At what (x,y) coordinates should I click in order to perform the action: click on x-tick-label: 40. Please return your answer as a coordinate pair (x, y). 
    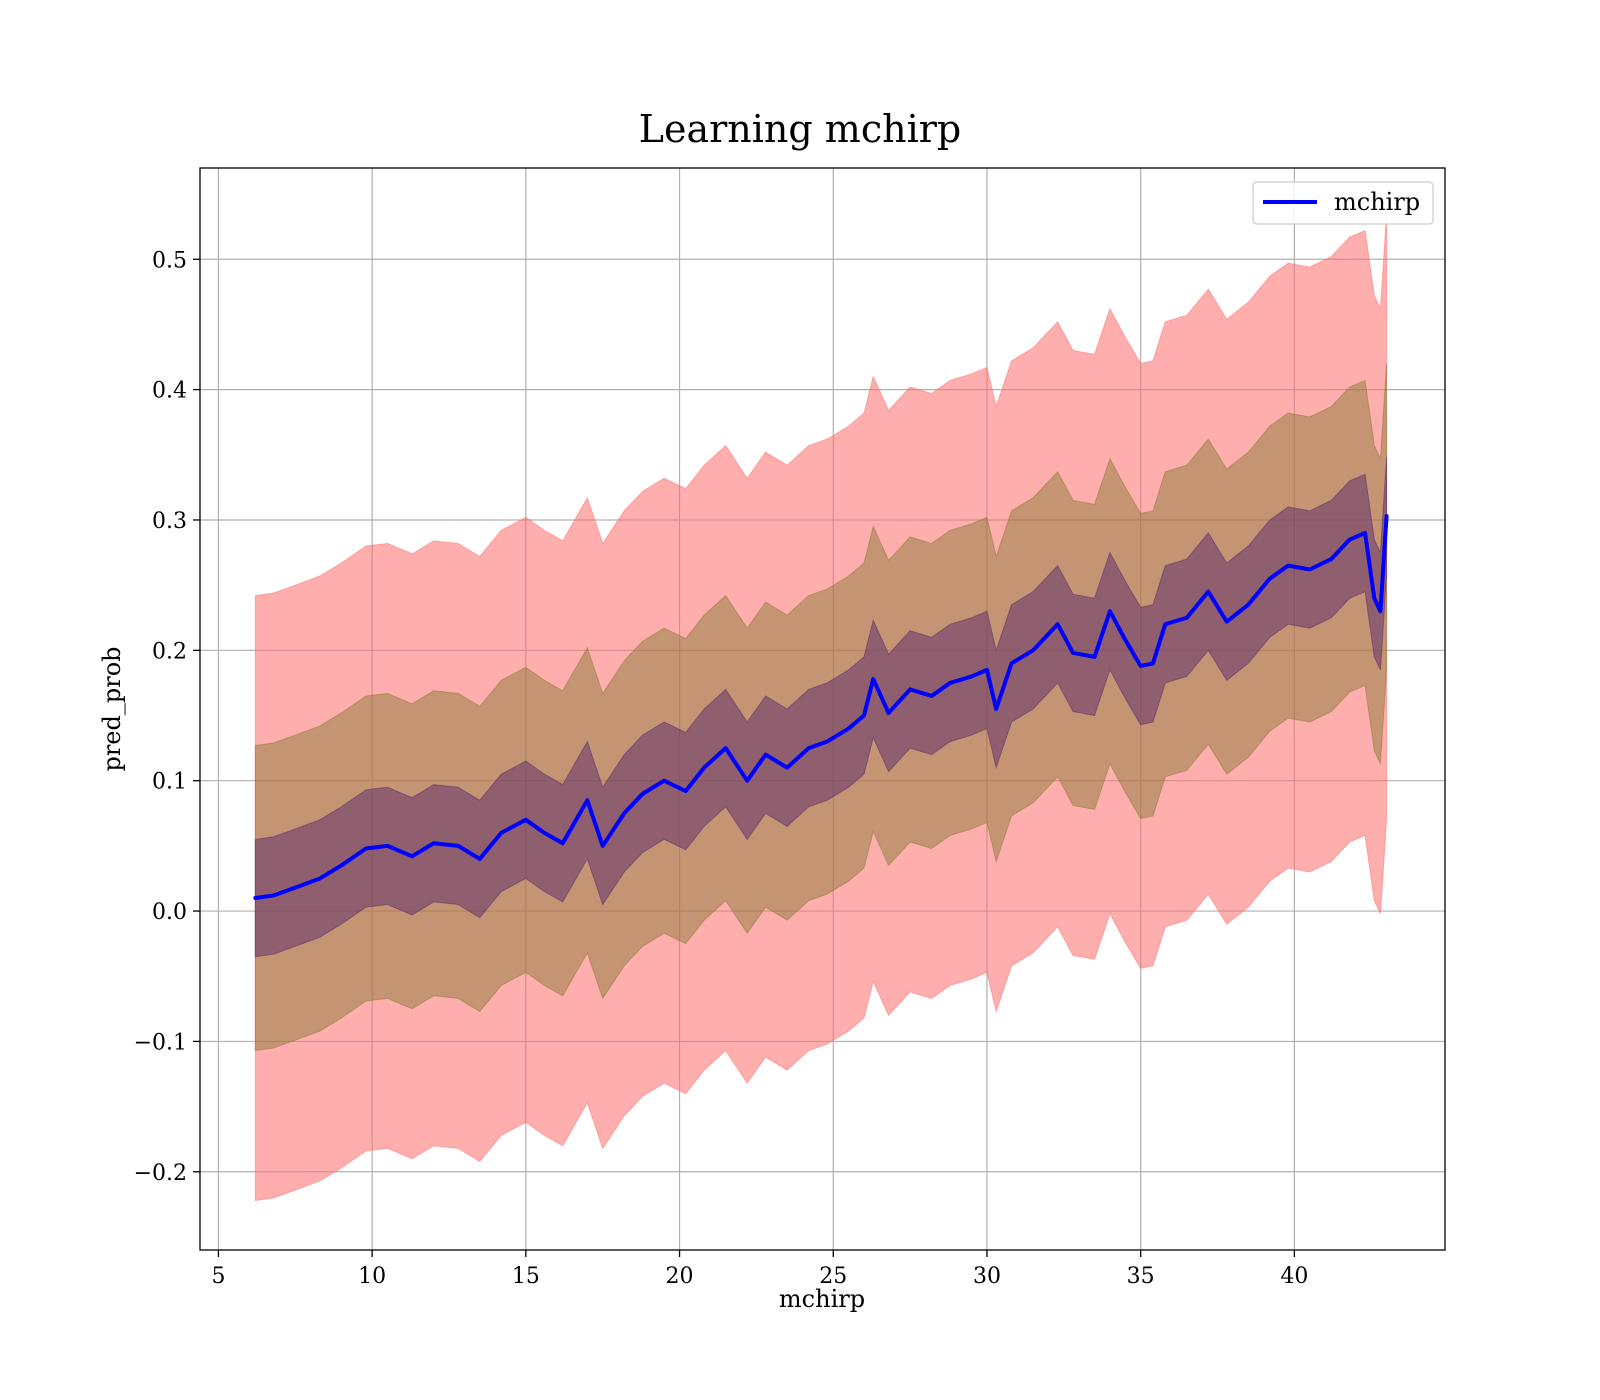
    Looking at the image, I should click on (1294, 1276).